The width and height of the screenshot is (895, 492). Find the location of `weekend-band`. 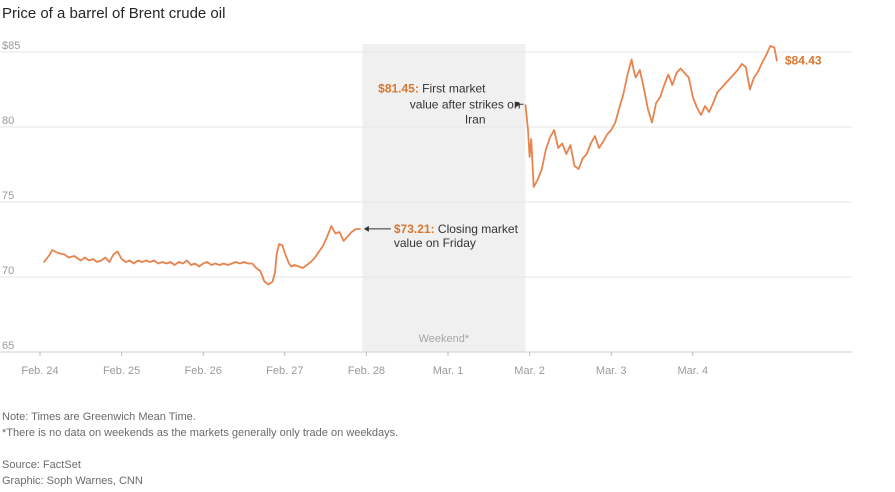

weekend-band is located at coordinates (444, 198).